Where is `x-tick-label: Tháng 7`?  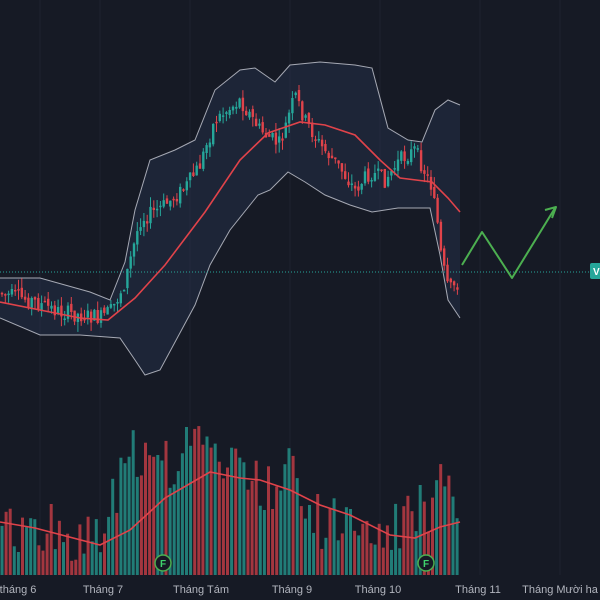 x-tick-label: Tháng 7 is located at coordinates (103, 590).